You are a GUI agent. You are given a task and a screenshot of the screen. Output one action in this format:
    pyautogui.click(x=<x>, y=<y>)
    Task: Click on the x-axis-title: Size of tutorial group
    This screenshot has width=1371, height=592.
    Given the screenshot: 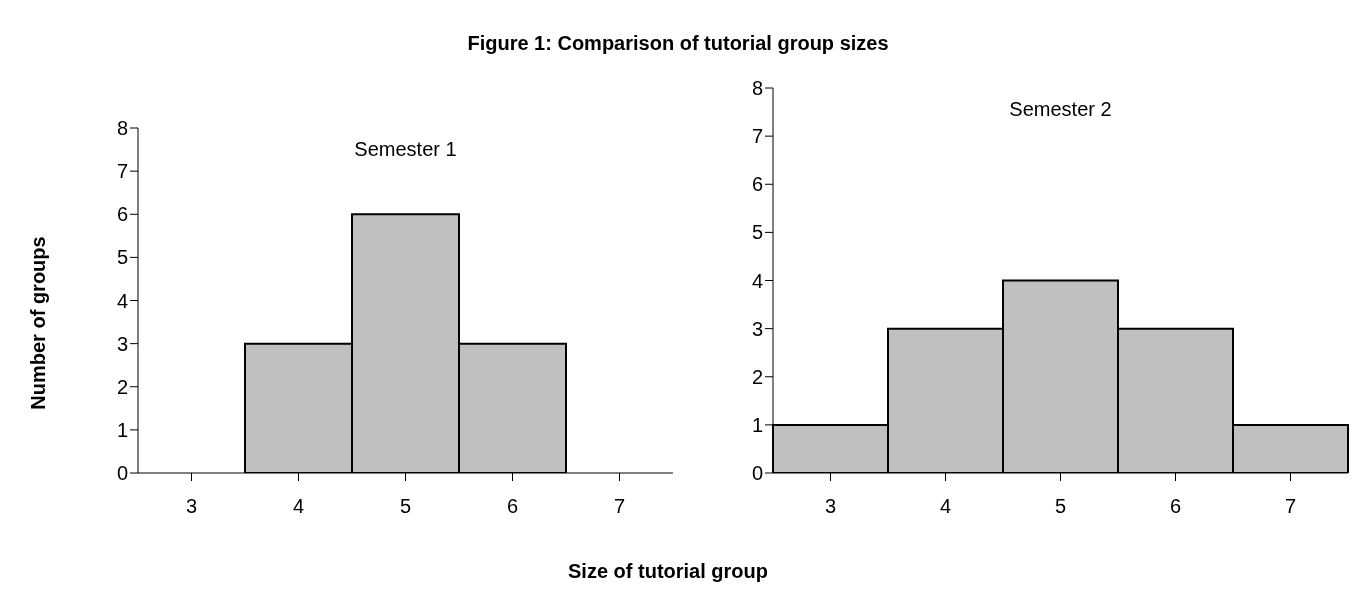 What is the action you would take?
    pyautogui.click(x=668, y=571)
    